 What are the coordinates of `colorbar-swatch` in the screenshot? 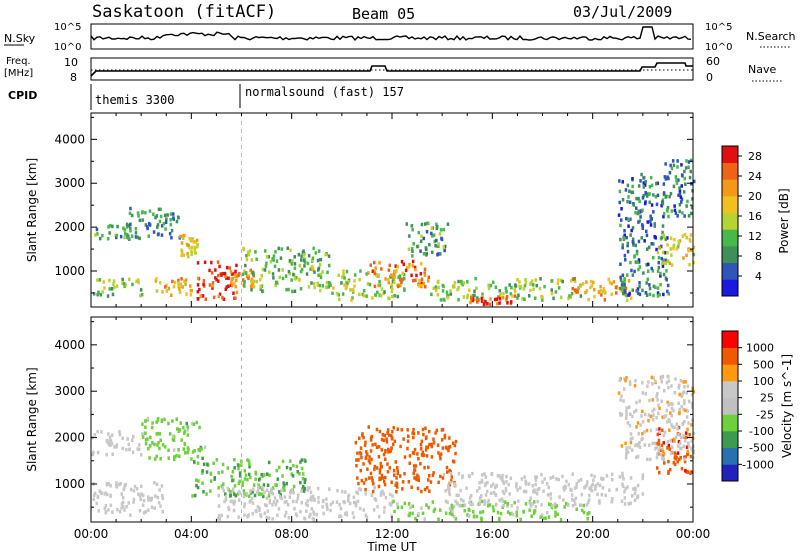 It's located at (730, 456).